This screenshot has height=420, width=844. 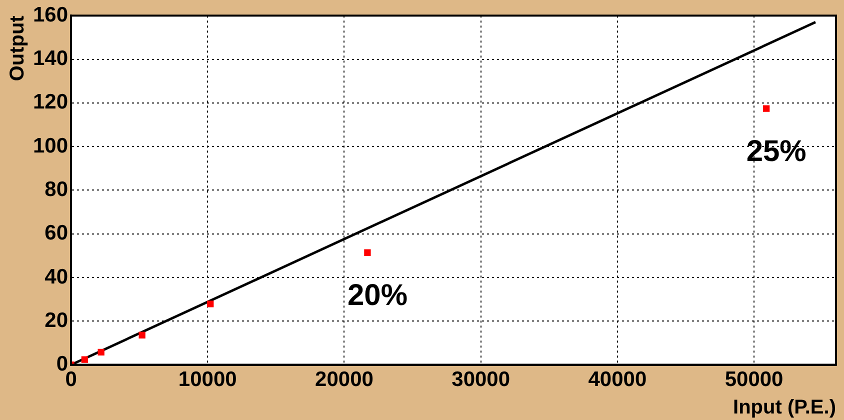 I want to click on y-axis-title: Output, so click(x=17, y=48).